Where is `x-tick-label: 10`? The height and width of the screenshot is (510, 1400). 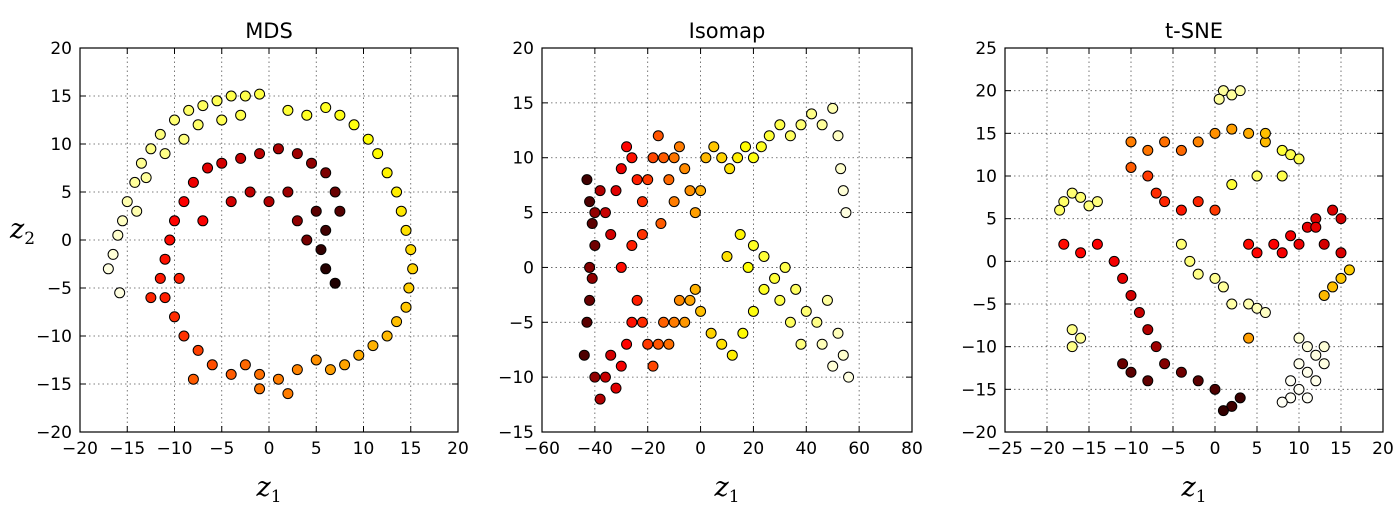 x-tick-label: 10 is located at coordinates (1299, 449).